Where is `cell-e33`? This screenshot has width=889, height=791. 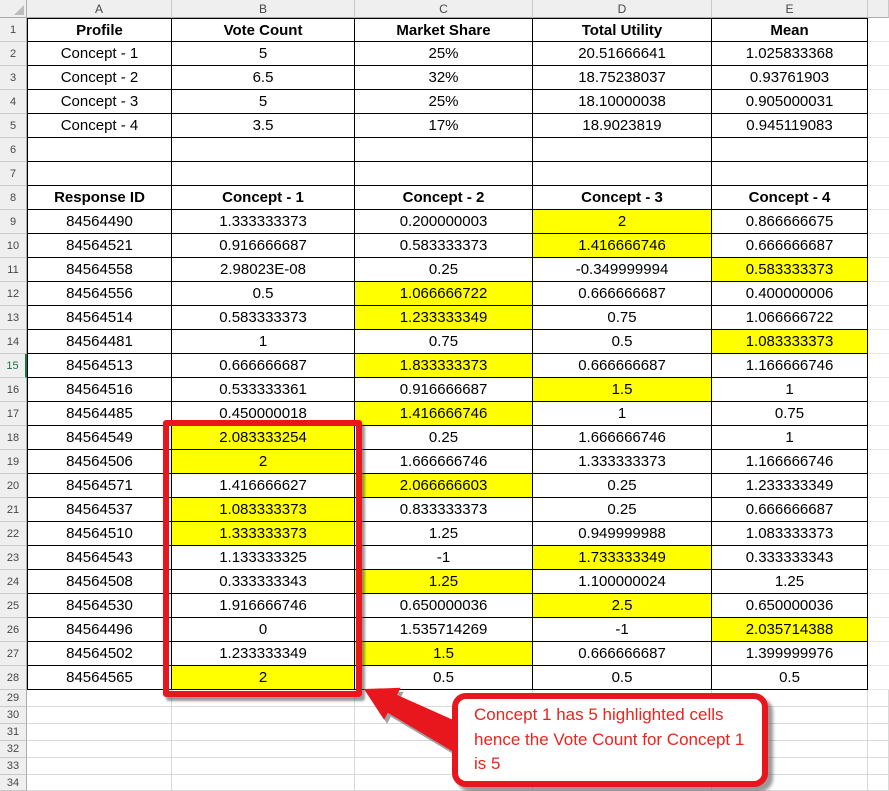 cell-e33 is located at coordinates (790, 766).